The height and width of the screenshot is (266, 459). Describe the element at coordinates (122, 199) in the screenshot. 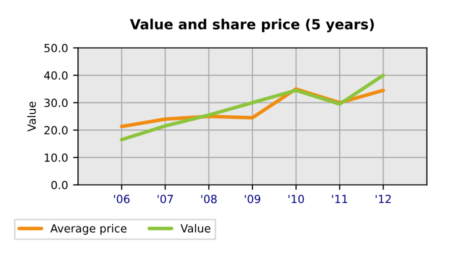

I see `x-tick-label: '06` at that location.